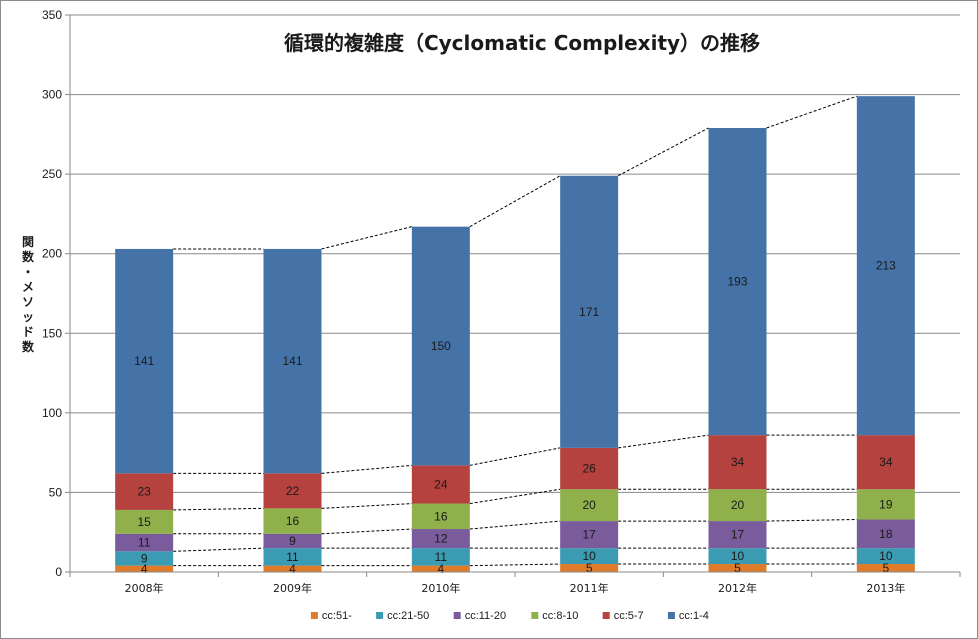 Image resolution: width=978 pixels, height=639 pixels. Describe the element at coordinates (337, 616) in the screenshot. I see `legend-label: cc:51-` at that location.